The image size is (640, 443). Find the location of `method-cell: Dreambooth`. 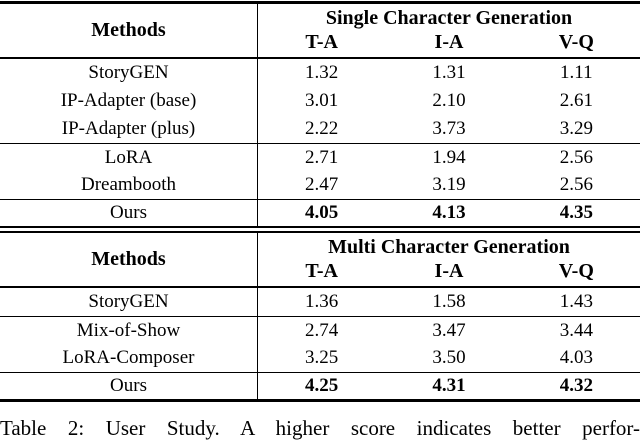

method-cell: Dreambooth is located at coordinates (129, 185).